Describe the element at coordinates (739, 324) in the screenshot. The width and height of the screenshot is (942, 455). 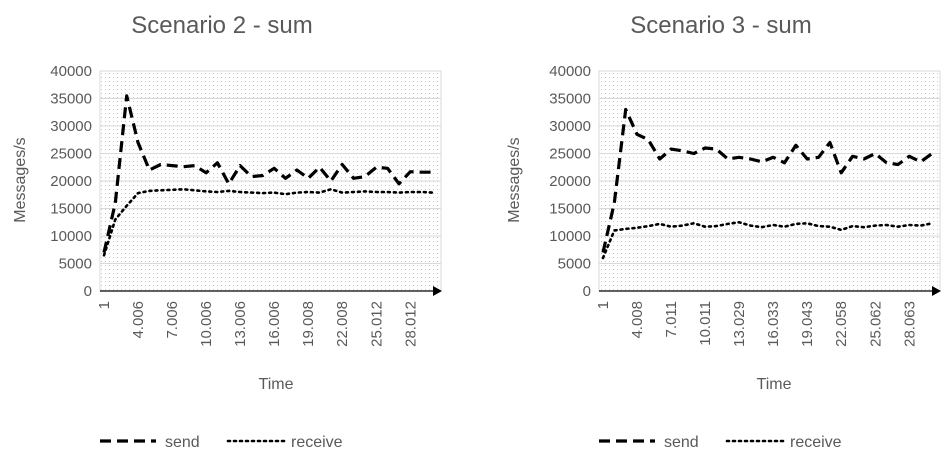
I see `x-tick-label: 13.029` at that location.